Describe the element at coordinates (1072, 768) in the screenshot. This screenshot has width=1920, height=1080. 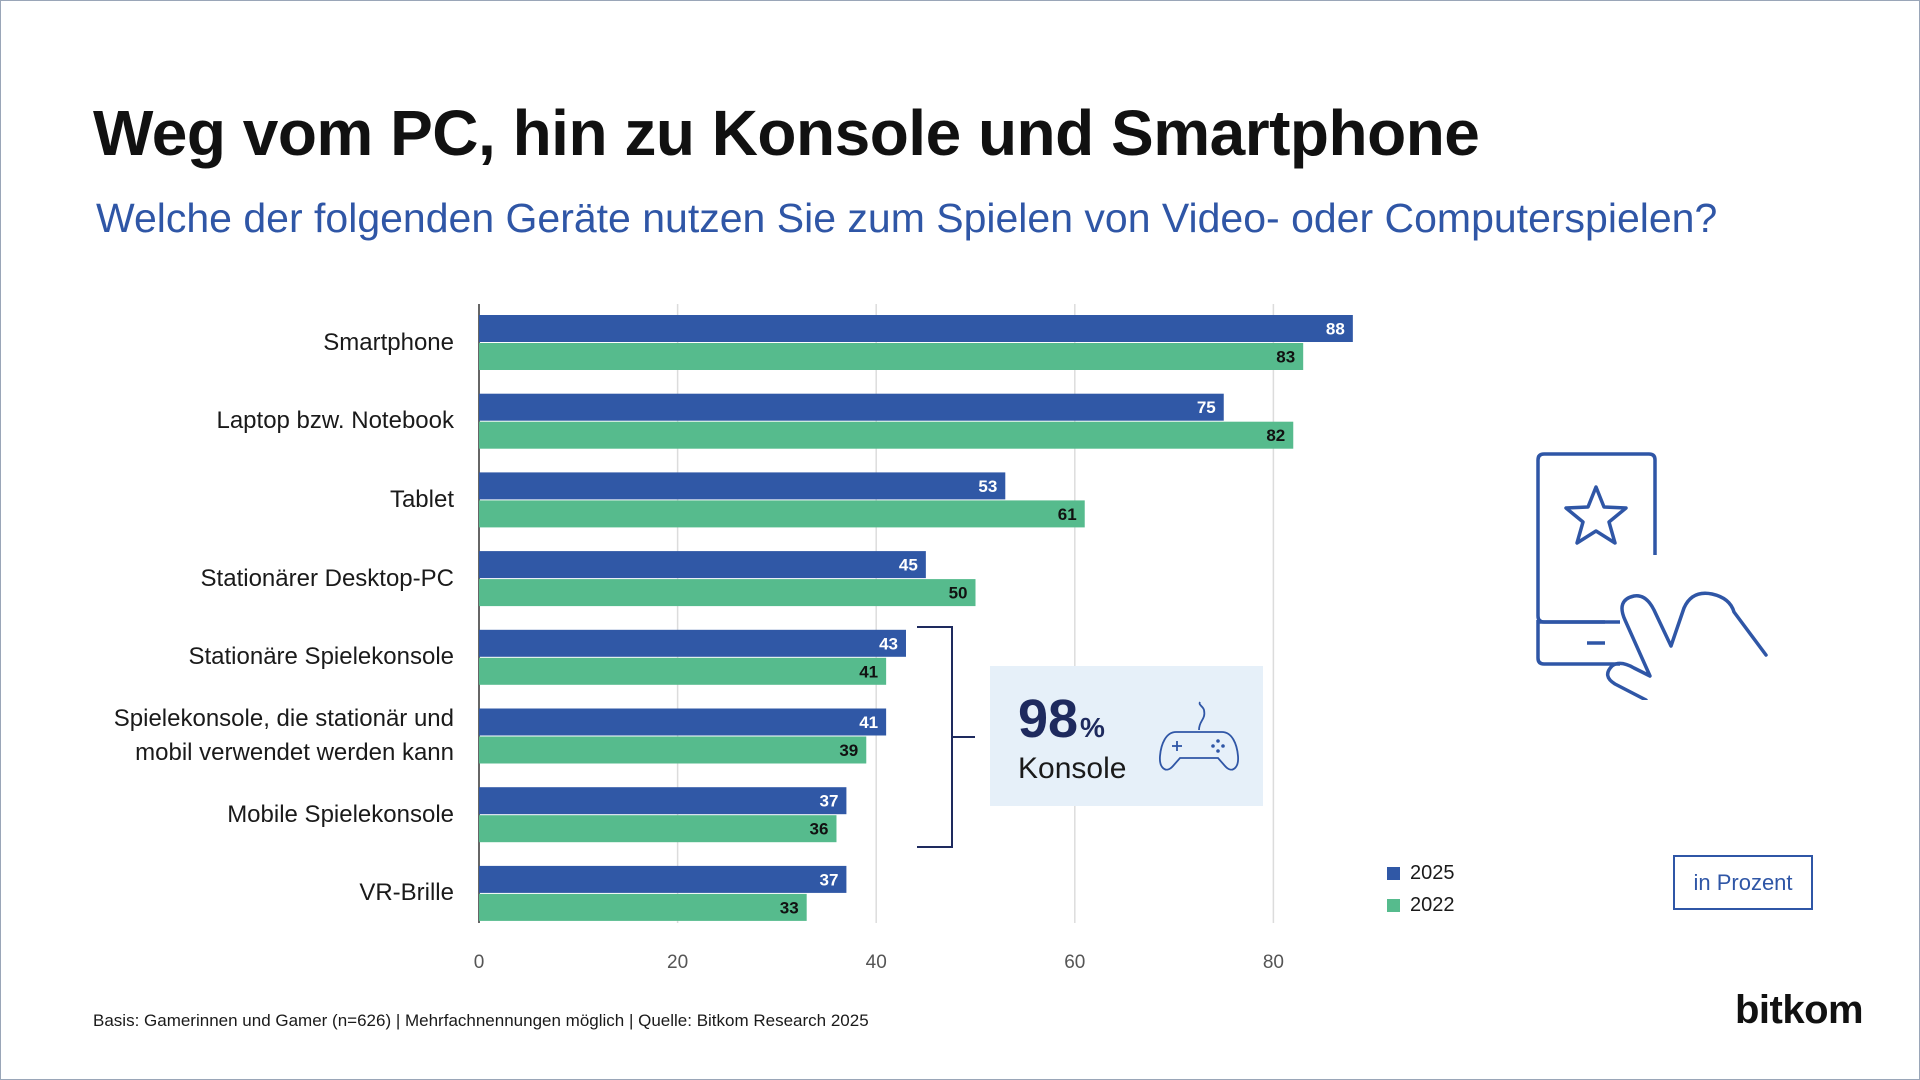
I see `konsole-label: Konsole` at that location.